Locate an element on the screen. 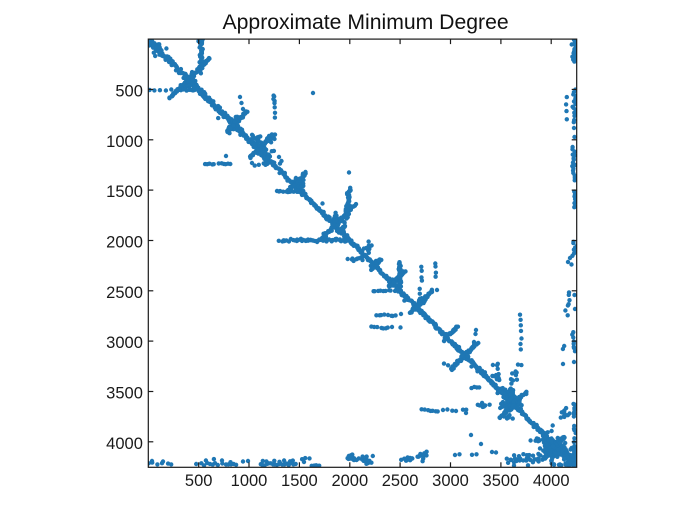 Image resolution: width=700 pixels, height=525 pixels. svg-text: Approximate Minimum Degree is located at coordinates (366, 22).